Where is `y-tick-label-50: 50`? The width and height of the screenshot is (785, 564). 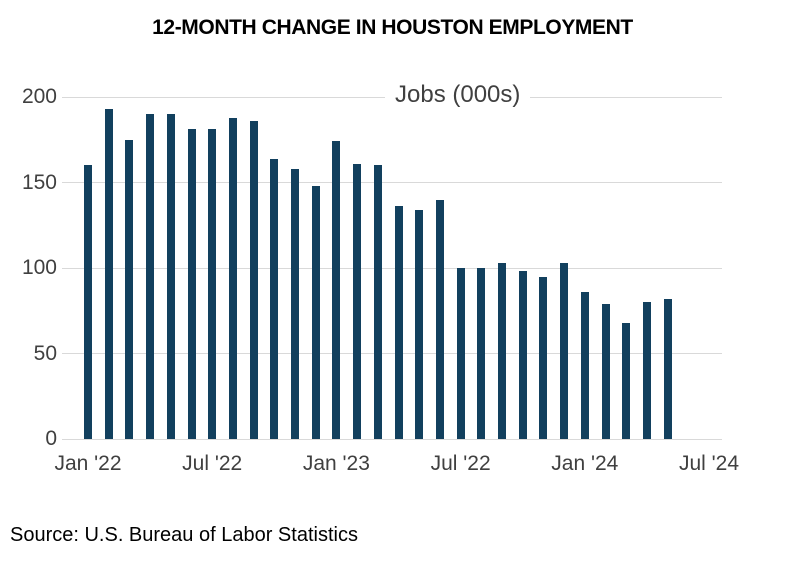 y-tick-label-50: 50 is located at coordinates (45, 353).